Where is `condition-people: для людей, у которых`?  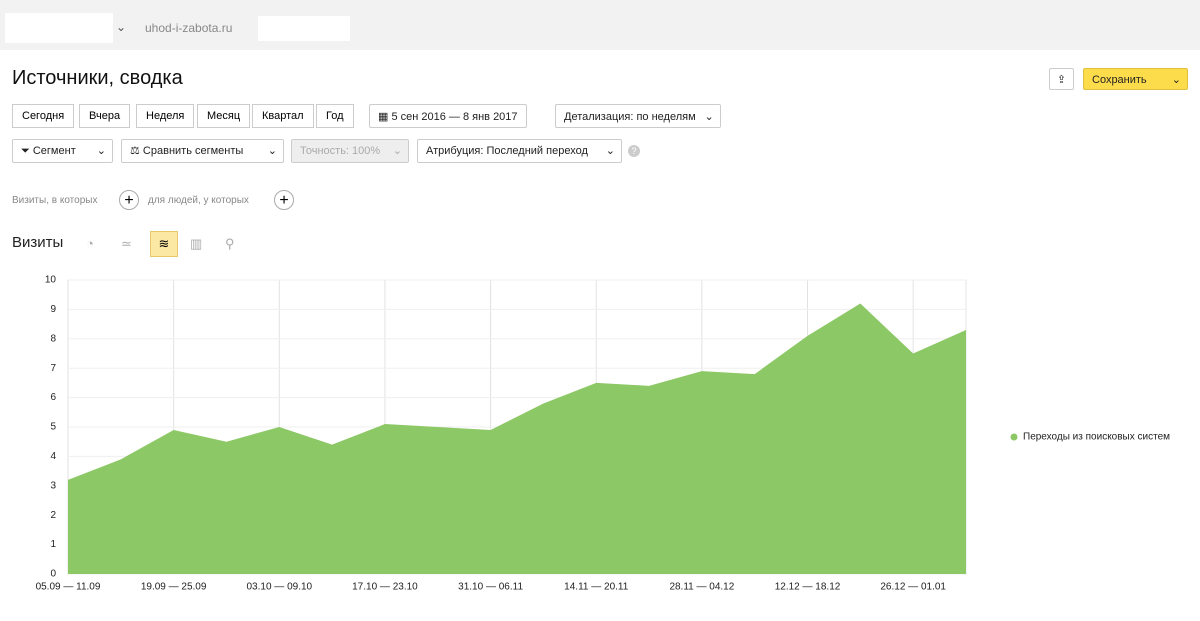 condition-people: для людей, у которых is located at coordinates (198, 200).